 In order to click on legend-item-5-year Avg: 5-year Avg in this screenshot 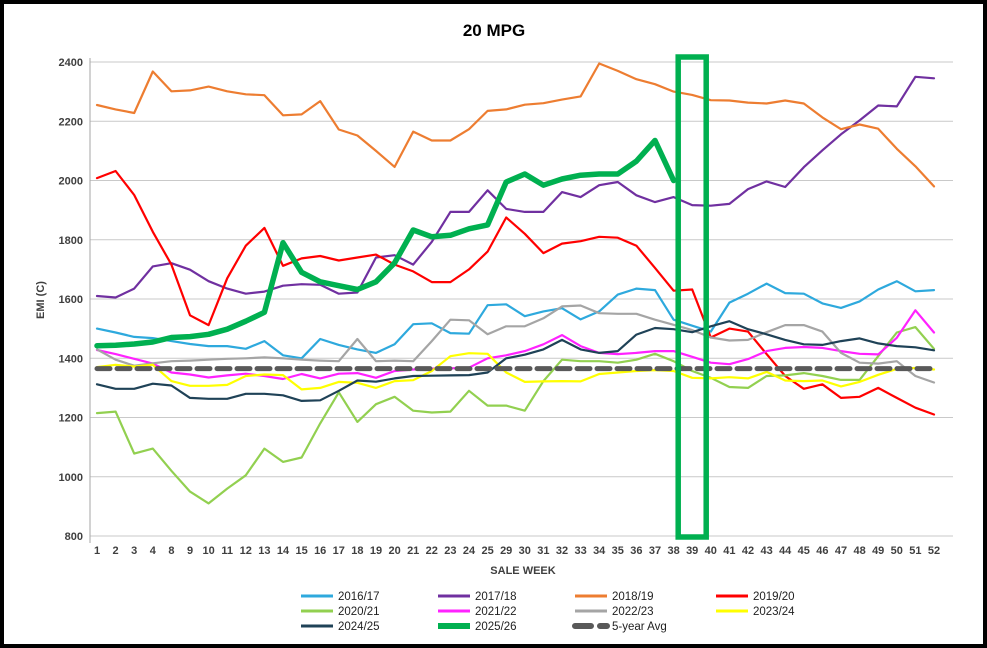, I will do `click(619, 627)`.